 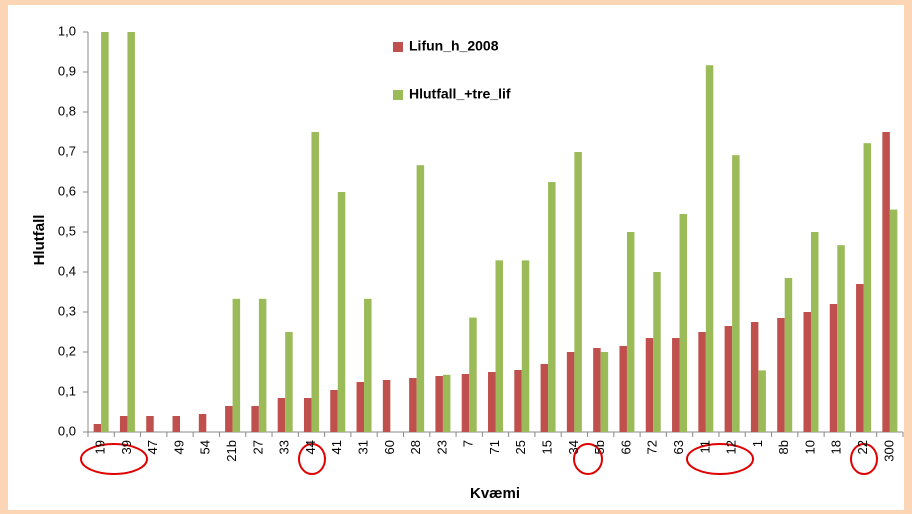 What do you see at coordinates (783, 447) in the screenshot?
I see `x-tick-label: 8b` at bounding box center [783, 447].